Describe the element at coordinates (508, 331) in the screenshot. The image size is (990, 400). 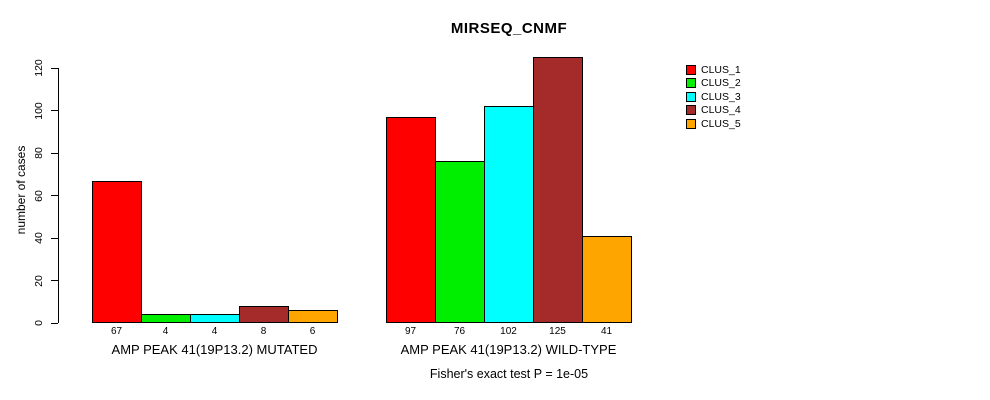
I see `bar-value-label: 102` at that location.